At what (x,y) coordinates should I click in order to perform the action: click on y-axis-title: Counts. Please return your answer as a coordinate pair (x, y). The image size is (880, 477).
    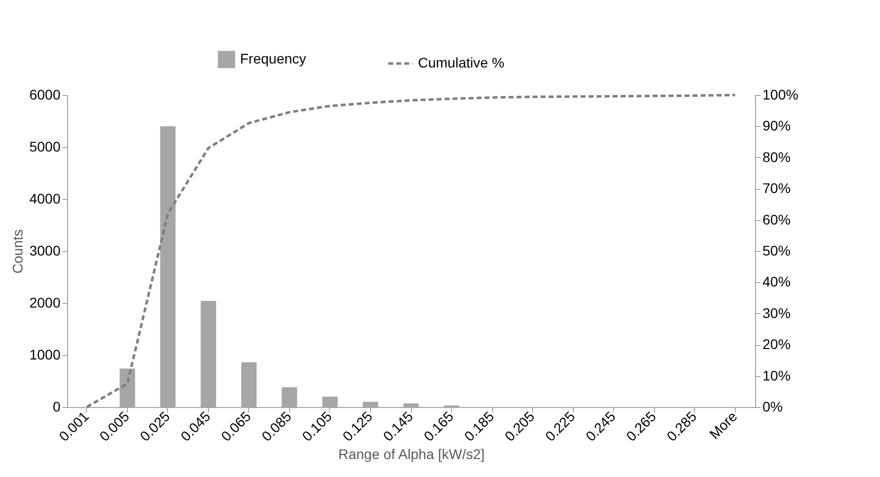
    Looking at the image, I should click on (17, 251).